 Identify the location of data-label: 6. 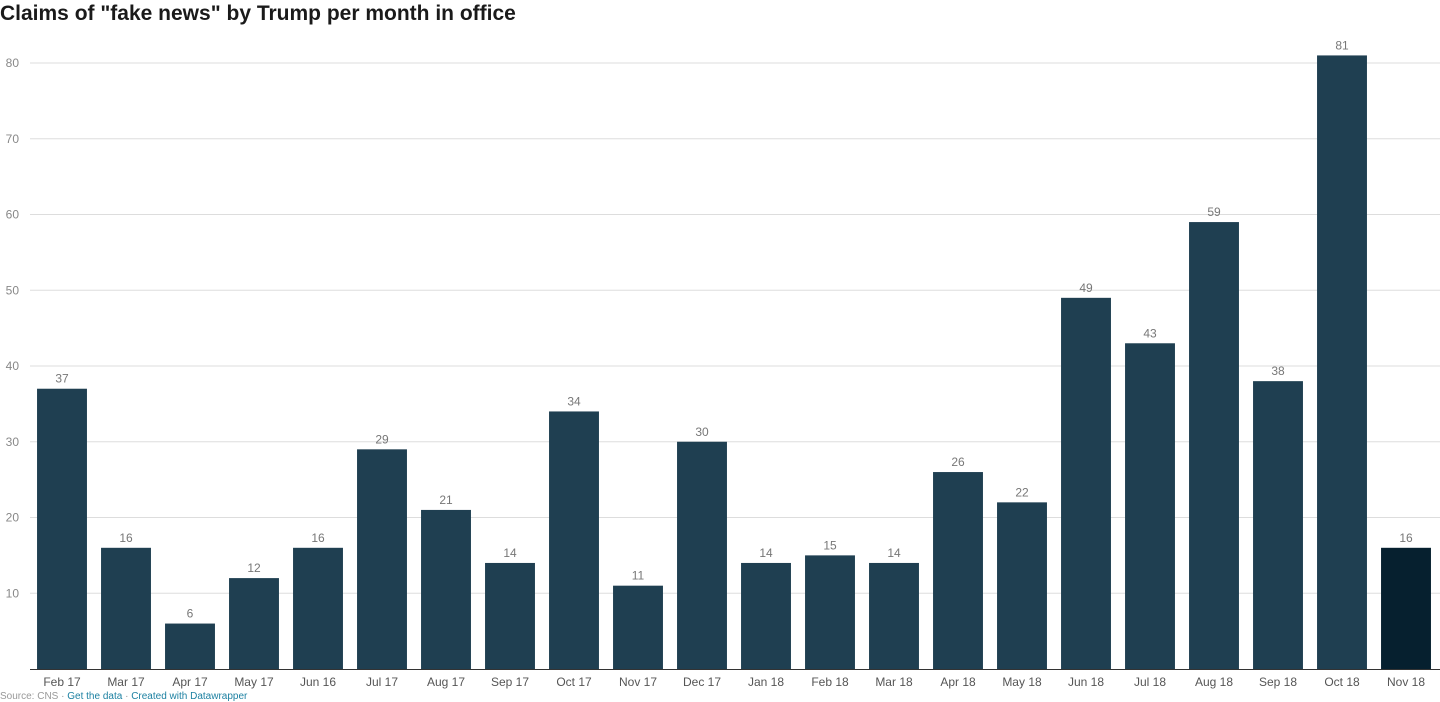
(190, 614).